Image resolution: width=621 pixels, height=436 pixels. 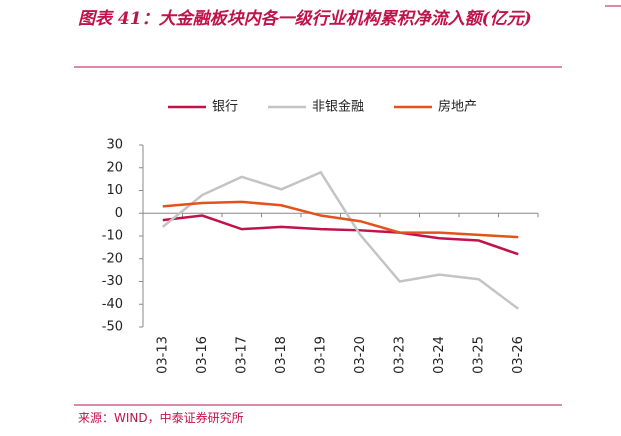 What do you see at coordinates (112, 281) in the screenshot?
I see `y-tick-label: -30` at bounding box center [112, 281].